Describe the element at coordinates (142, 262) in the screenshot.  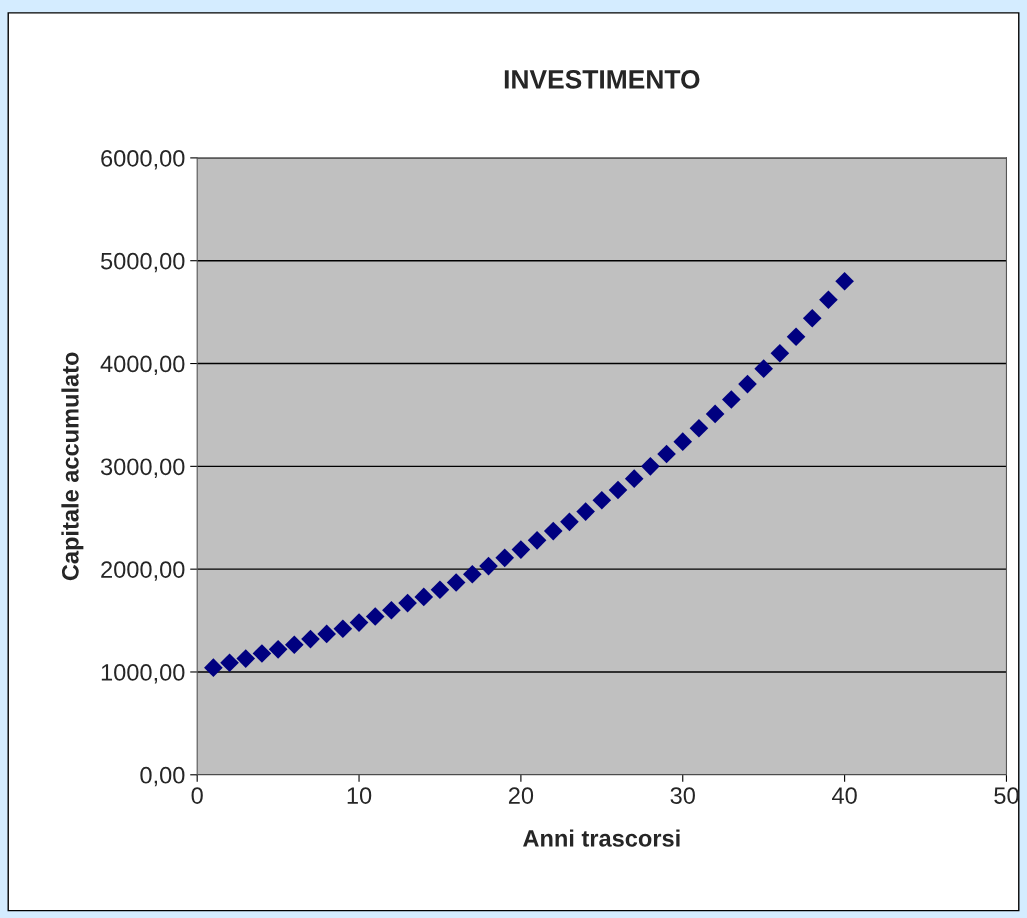
I see `y-tick-label: 5000,00` at that location.